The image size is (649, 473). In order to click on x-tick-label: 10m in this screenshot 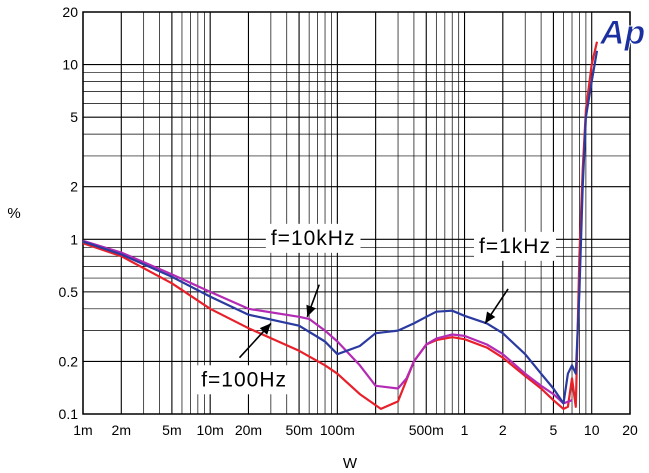, I will do `click(210, 430)`.